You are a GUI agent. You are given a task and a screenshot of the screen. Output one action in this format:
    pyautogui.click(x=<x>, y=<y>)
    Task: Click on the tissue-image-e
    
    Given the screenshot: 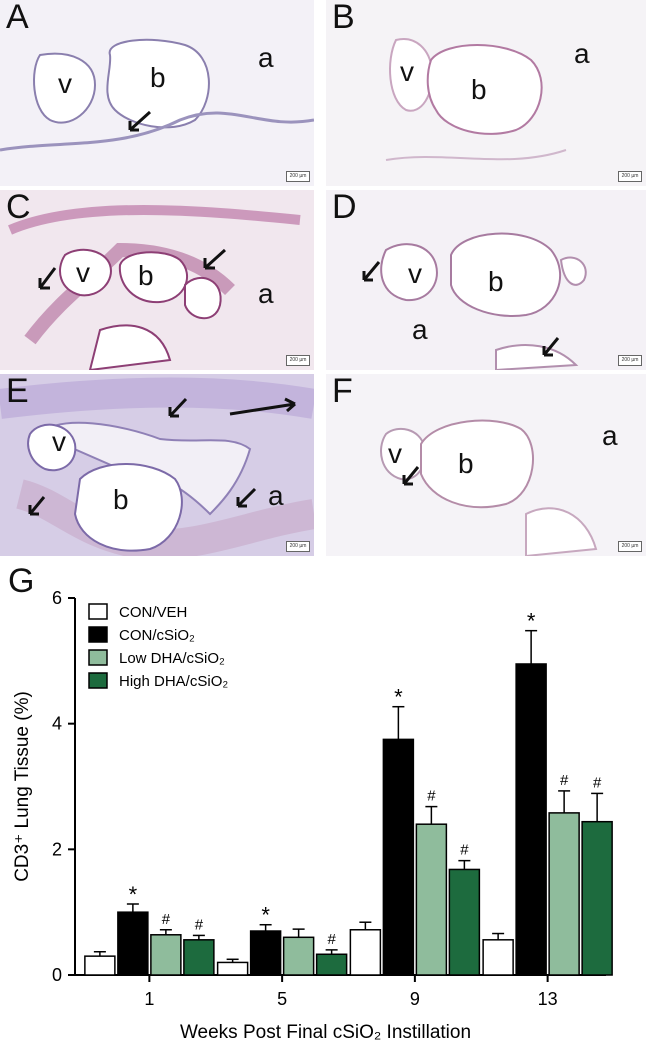 What is the action you would take?
    pyautogui.click(x=157, y=465)
    